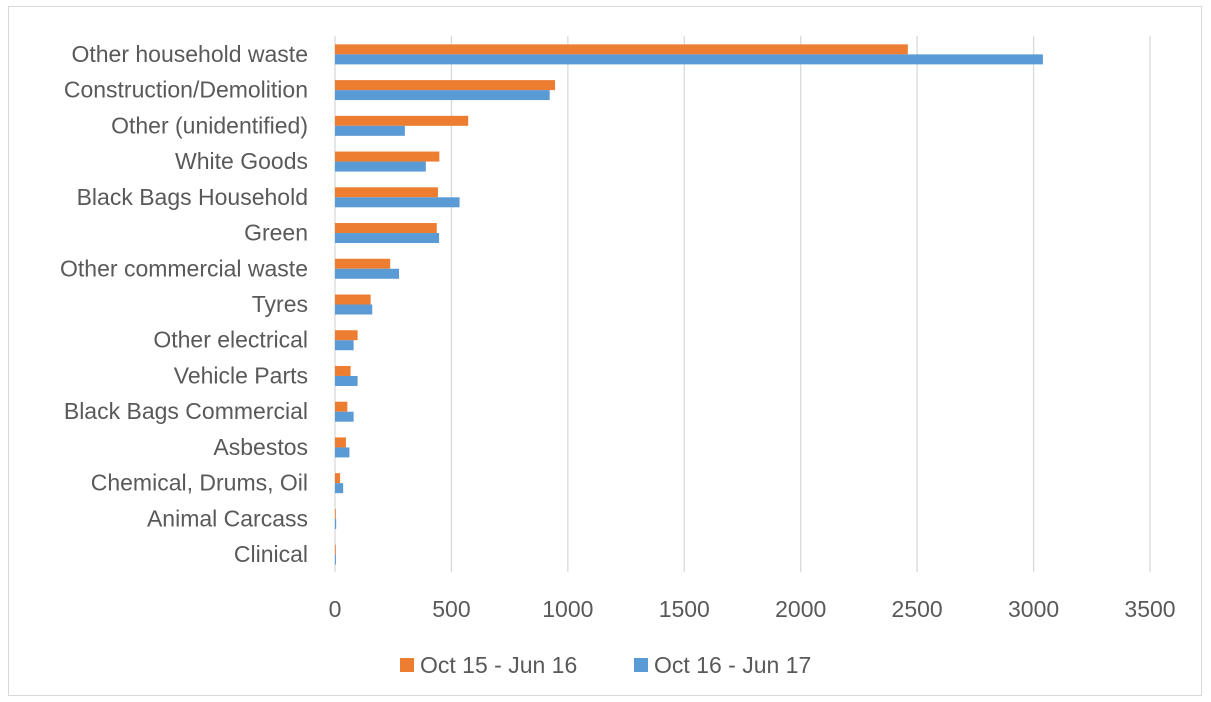 The height and width of the screenshot is (702, 1211). Describe the element at coordinates (1033, 609) in the screenshot. I see `x-tick-label: 3000` at that location.